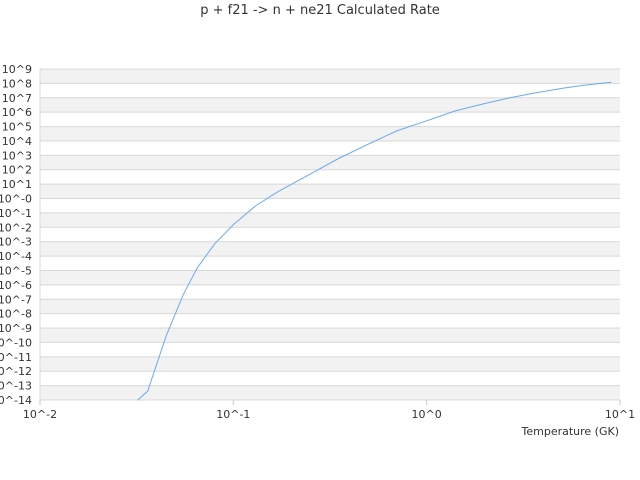 Image resolution: width=640 pixels, height=480 pixels. Describe the element at coordinates (16, 299) in the screenshot. I see `y-tick-label: 10^-7` at that location.